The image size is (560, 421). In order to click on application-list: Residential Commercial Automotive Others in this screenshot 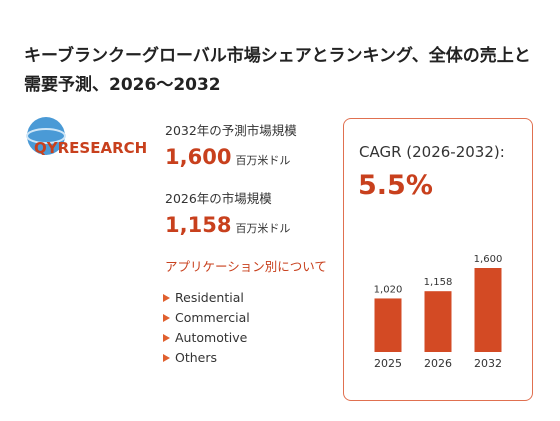, I will do `click(206, 328)`.